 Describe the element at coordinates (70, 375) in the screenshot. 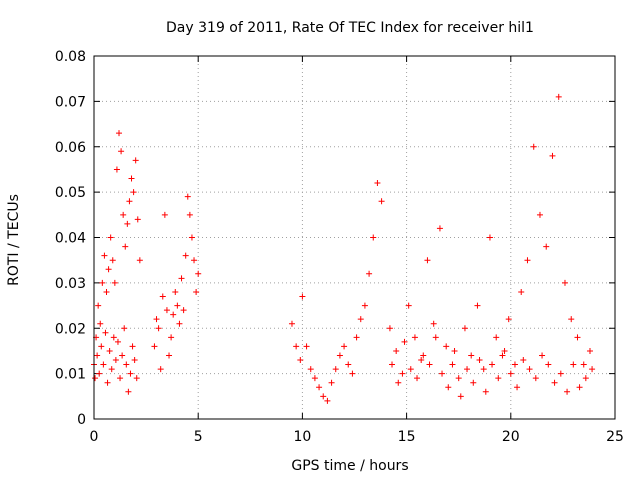

I see `y-tick-label: 0.01` at that location.